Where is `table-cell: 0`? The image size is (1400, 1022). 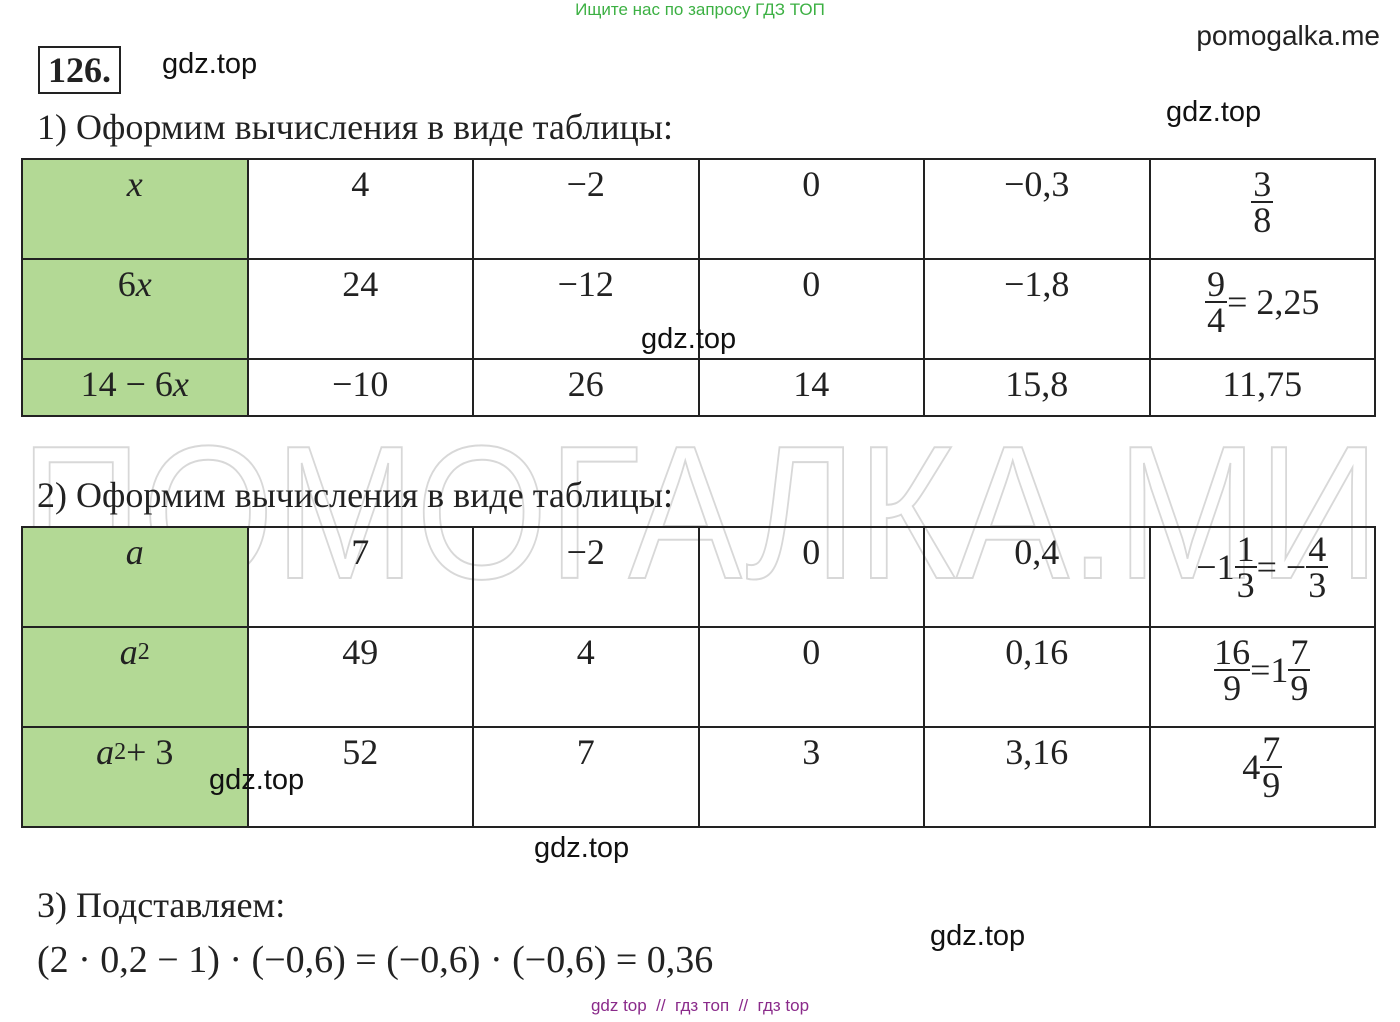 table-cell: 0 is located at coordinates (811, 209).